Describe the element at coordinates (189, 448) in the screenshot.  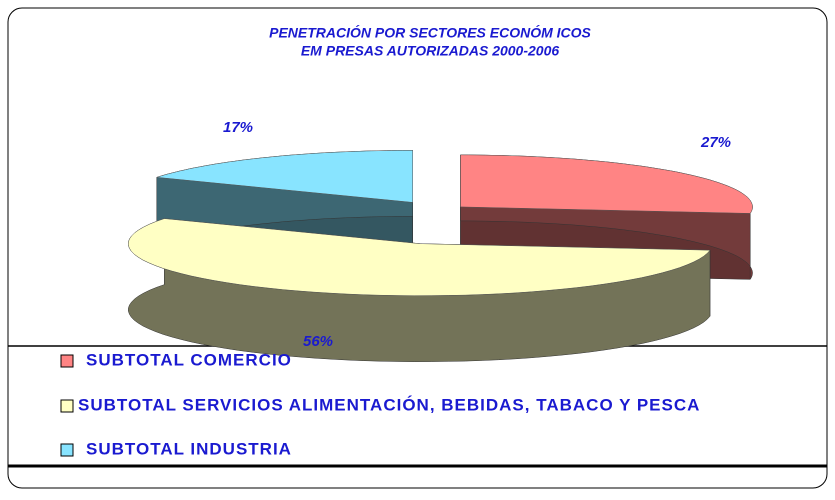
I see `legend-label: SUBTOTAL INDUSTRIA` at that location.